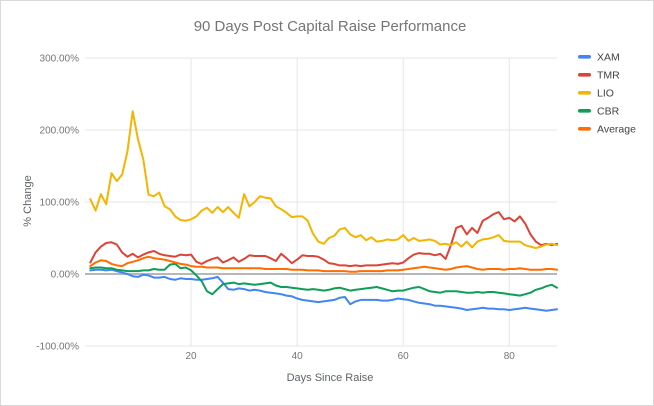 Image resolution: width=654 pixels, height=406 pixels. What do you see at coordinates (330, 378) in the screenshot?
I see `x-axis-title: Days Since Raise` at bounding box center [330, 378].